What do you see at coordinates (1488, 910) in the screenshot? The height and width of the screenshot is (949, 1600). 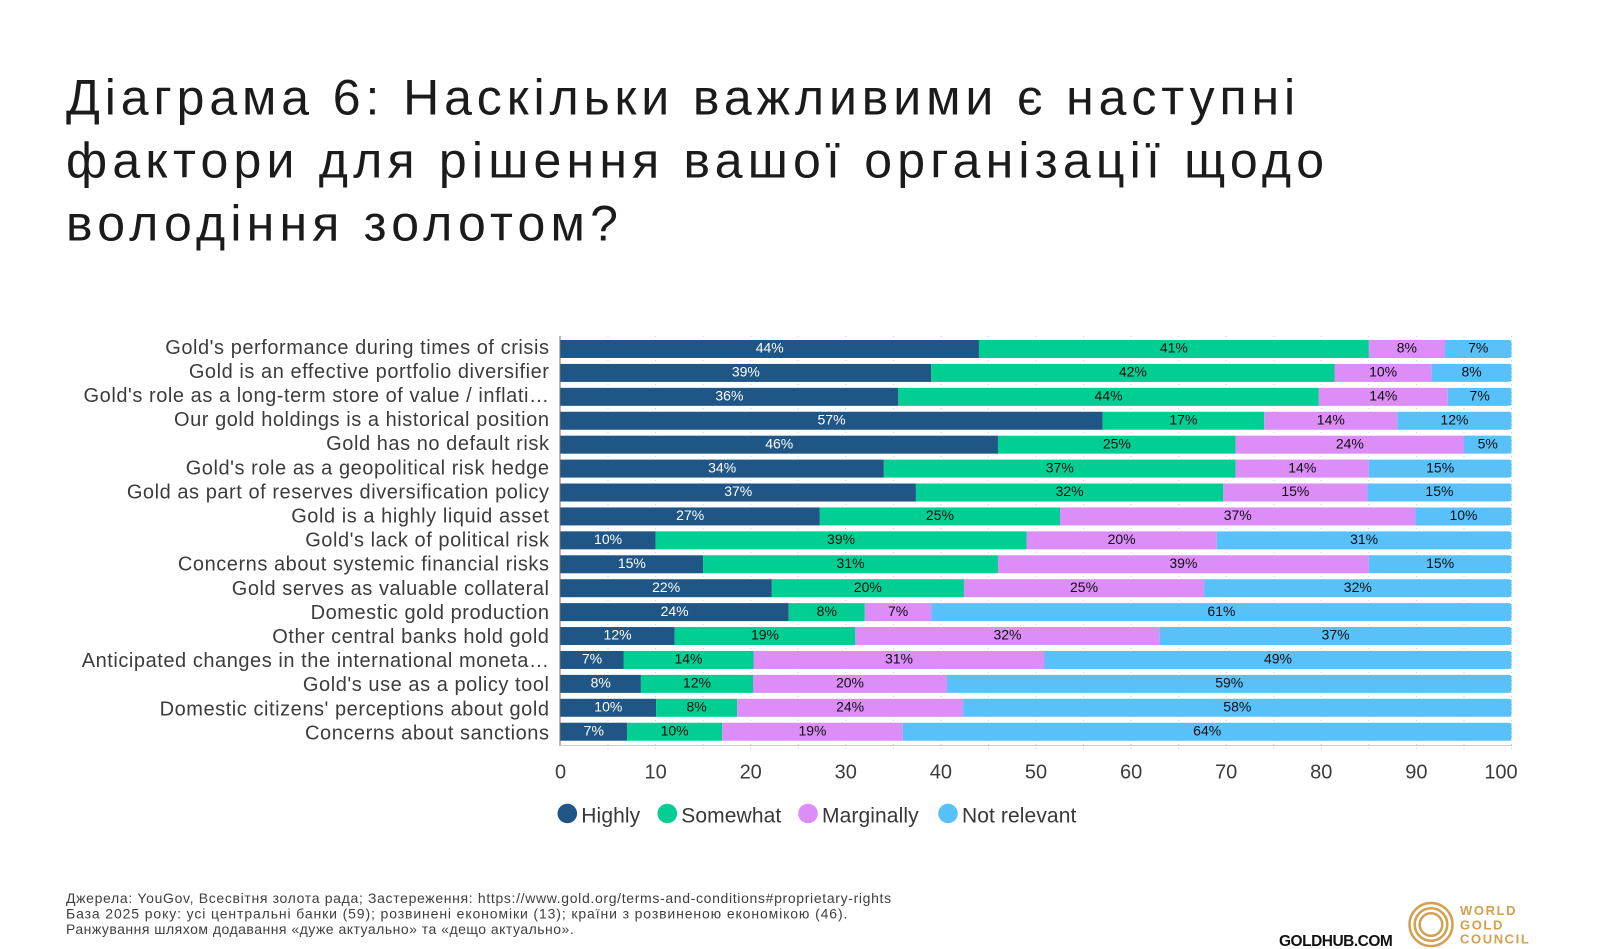 I see `svg-text: WORLD` at bounding box center [1488, 910].